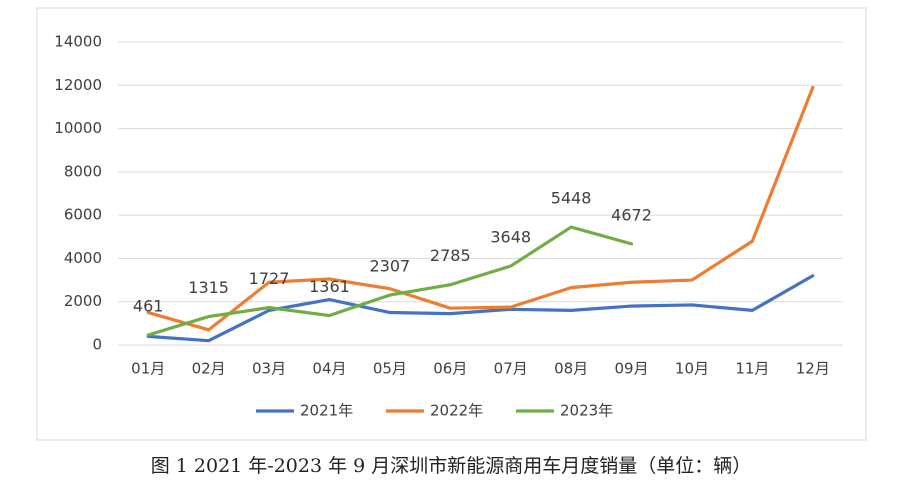  I want to click on x-tick-label: 07月, so click(511, 369).